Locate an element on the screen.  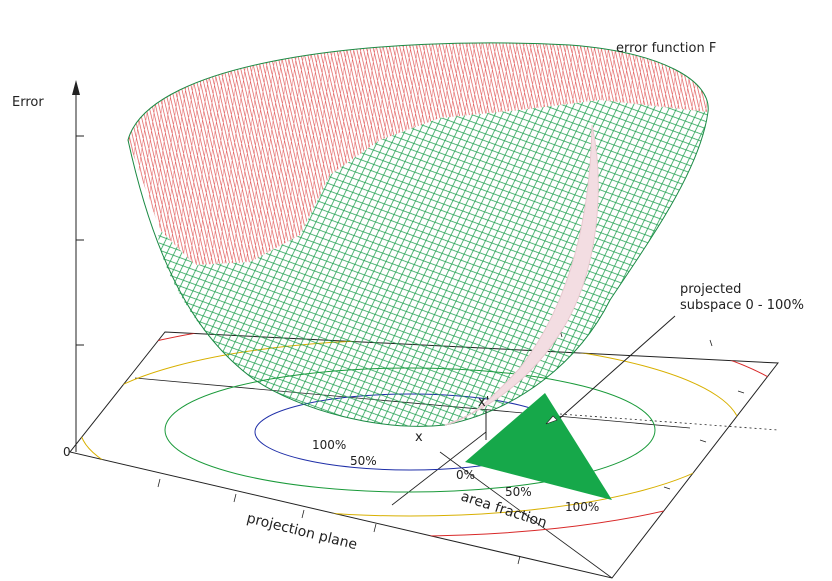
error-axis-label: Error is located at coordinates (28, 102).